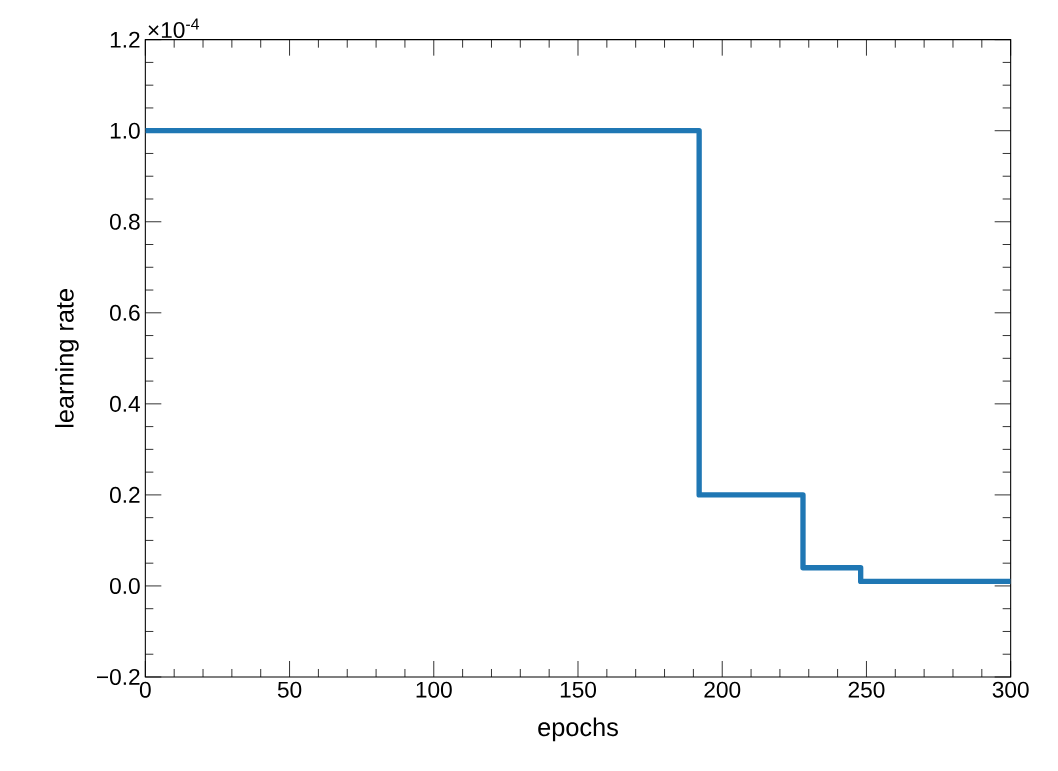 The image size is (1058, 771). I want to click on y-axis-title: learning rate, so click(67, 358).